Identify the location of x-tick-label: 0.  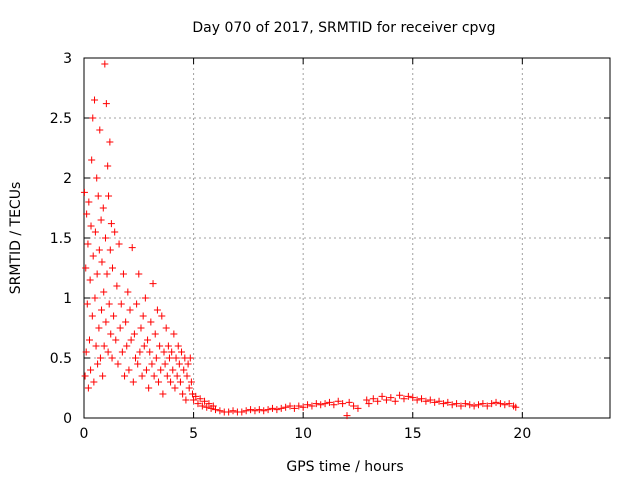
(84, 434).